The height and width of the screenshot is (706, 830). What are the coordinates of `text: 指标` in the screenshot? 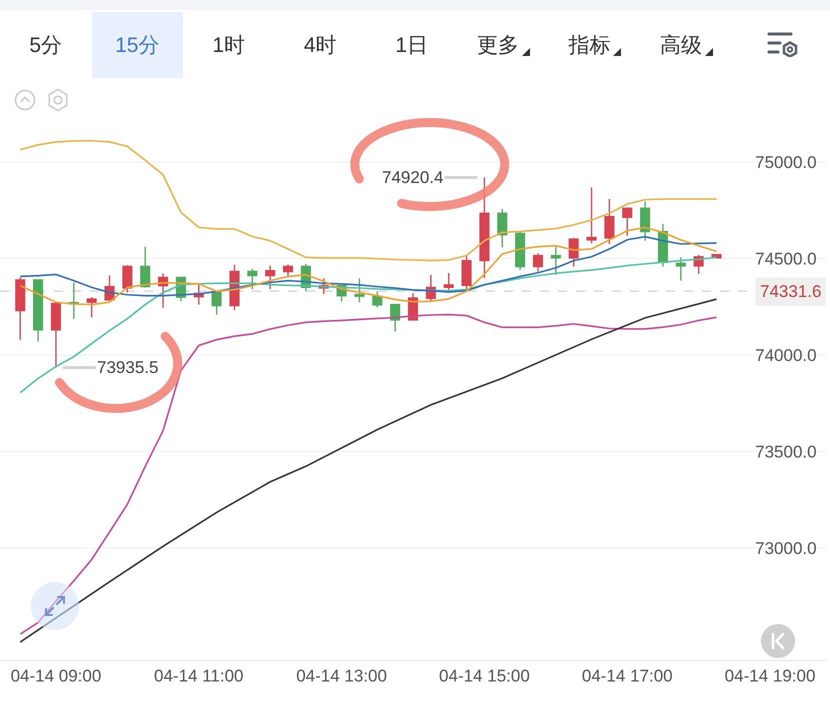 It's located at (589, 46).